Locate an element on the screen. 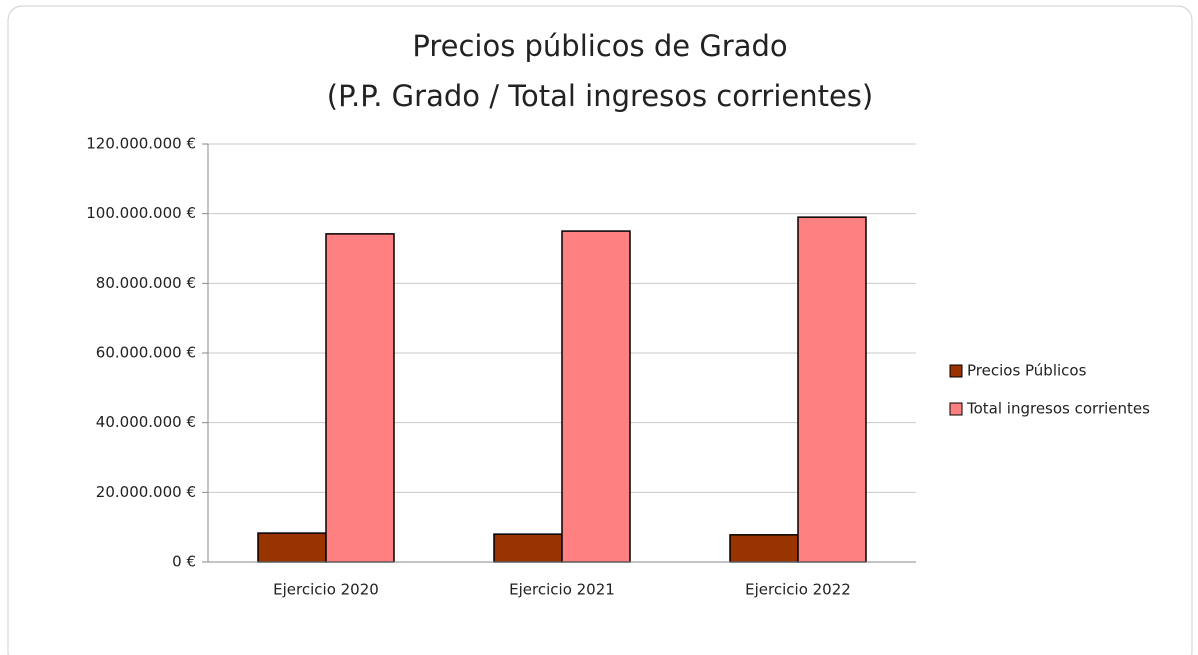 The height and width of the screenshot is (655, 1198). x-tick-label: Ejercicio 2022 is located at coordinates (798, 590).